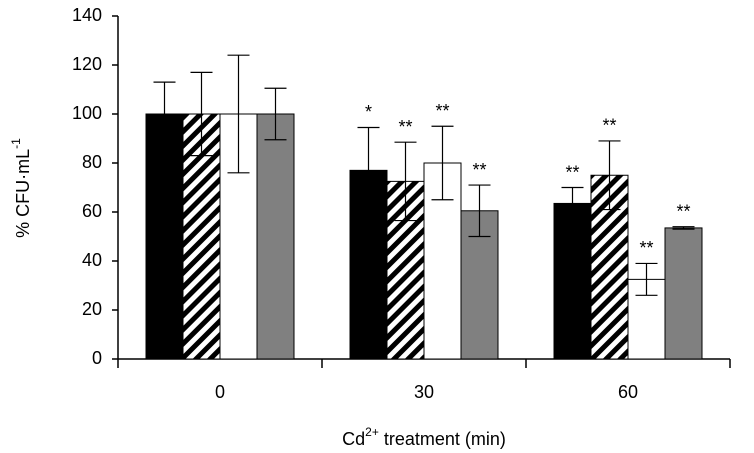 This screenshot has width=754, height=453. Describe the element at coordinates (628, 392) in the screenshot. I see `x-tick-label: 60` at that location.